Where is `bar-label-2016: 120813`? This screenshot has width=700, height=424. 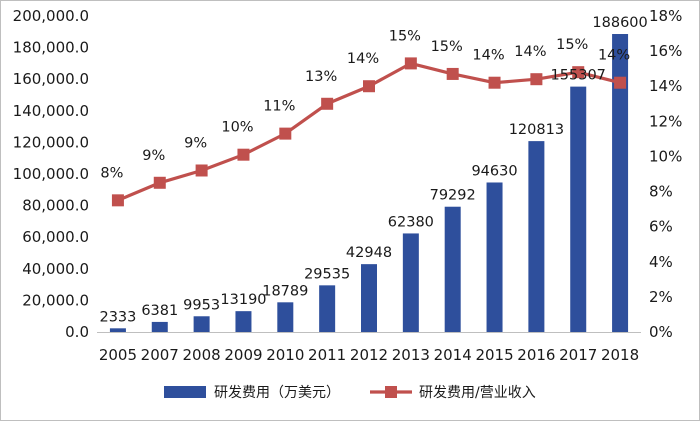
bar-label-2016: 120813 is located at coordinates (536, 130).